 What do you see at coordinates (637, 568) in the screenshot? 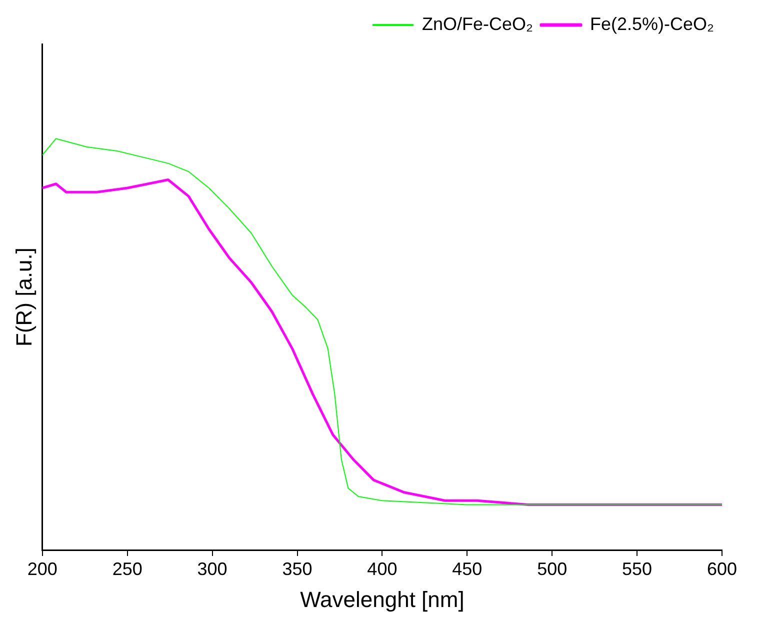
I see `x-tick-label: 550` at bounding box center [637, 568].